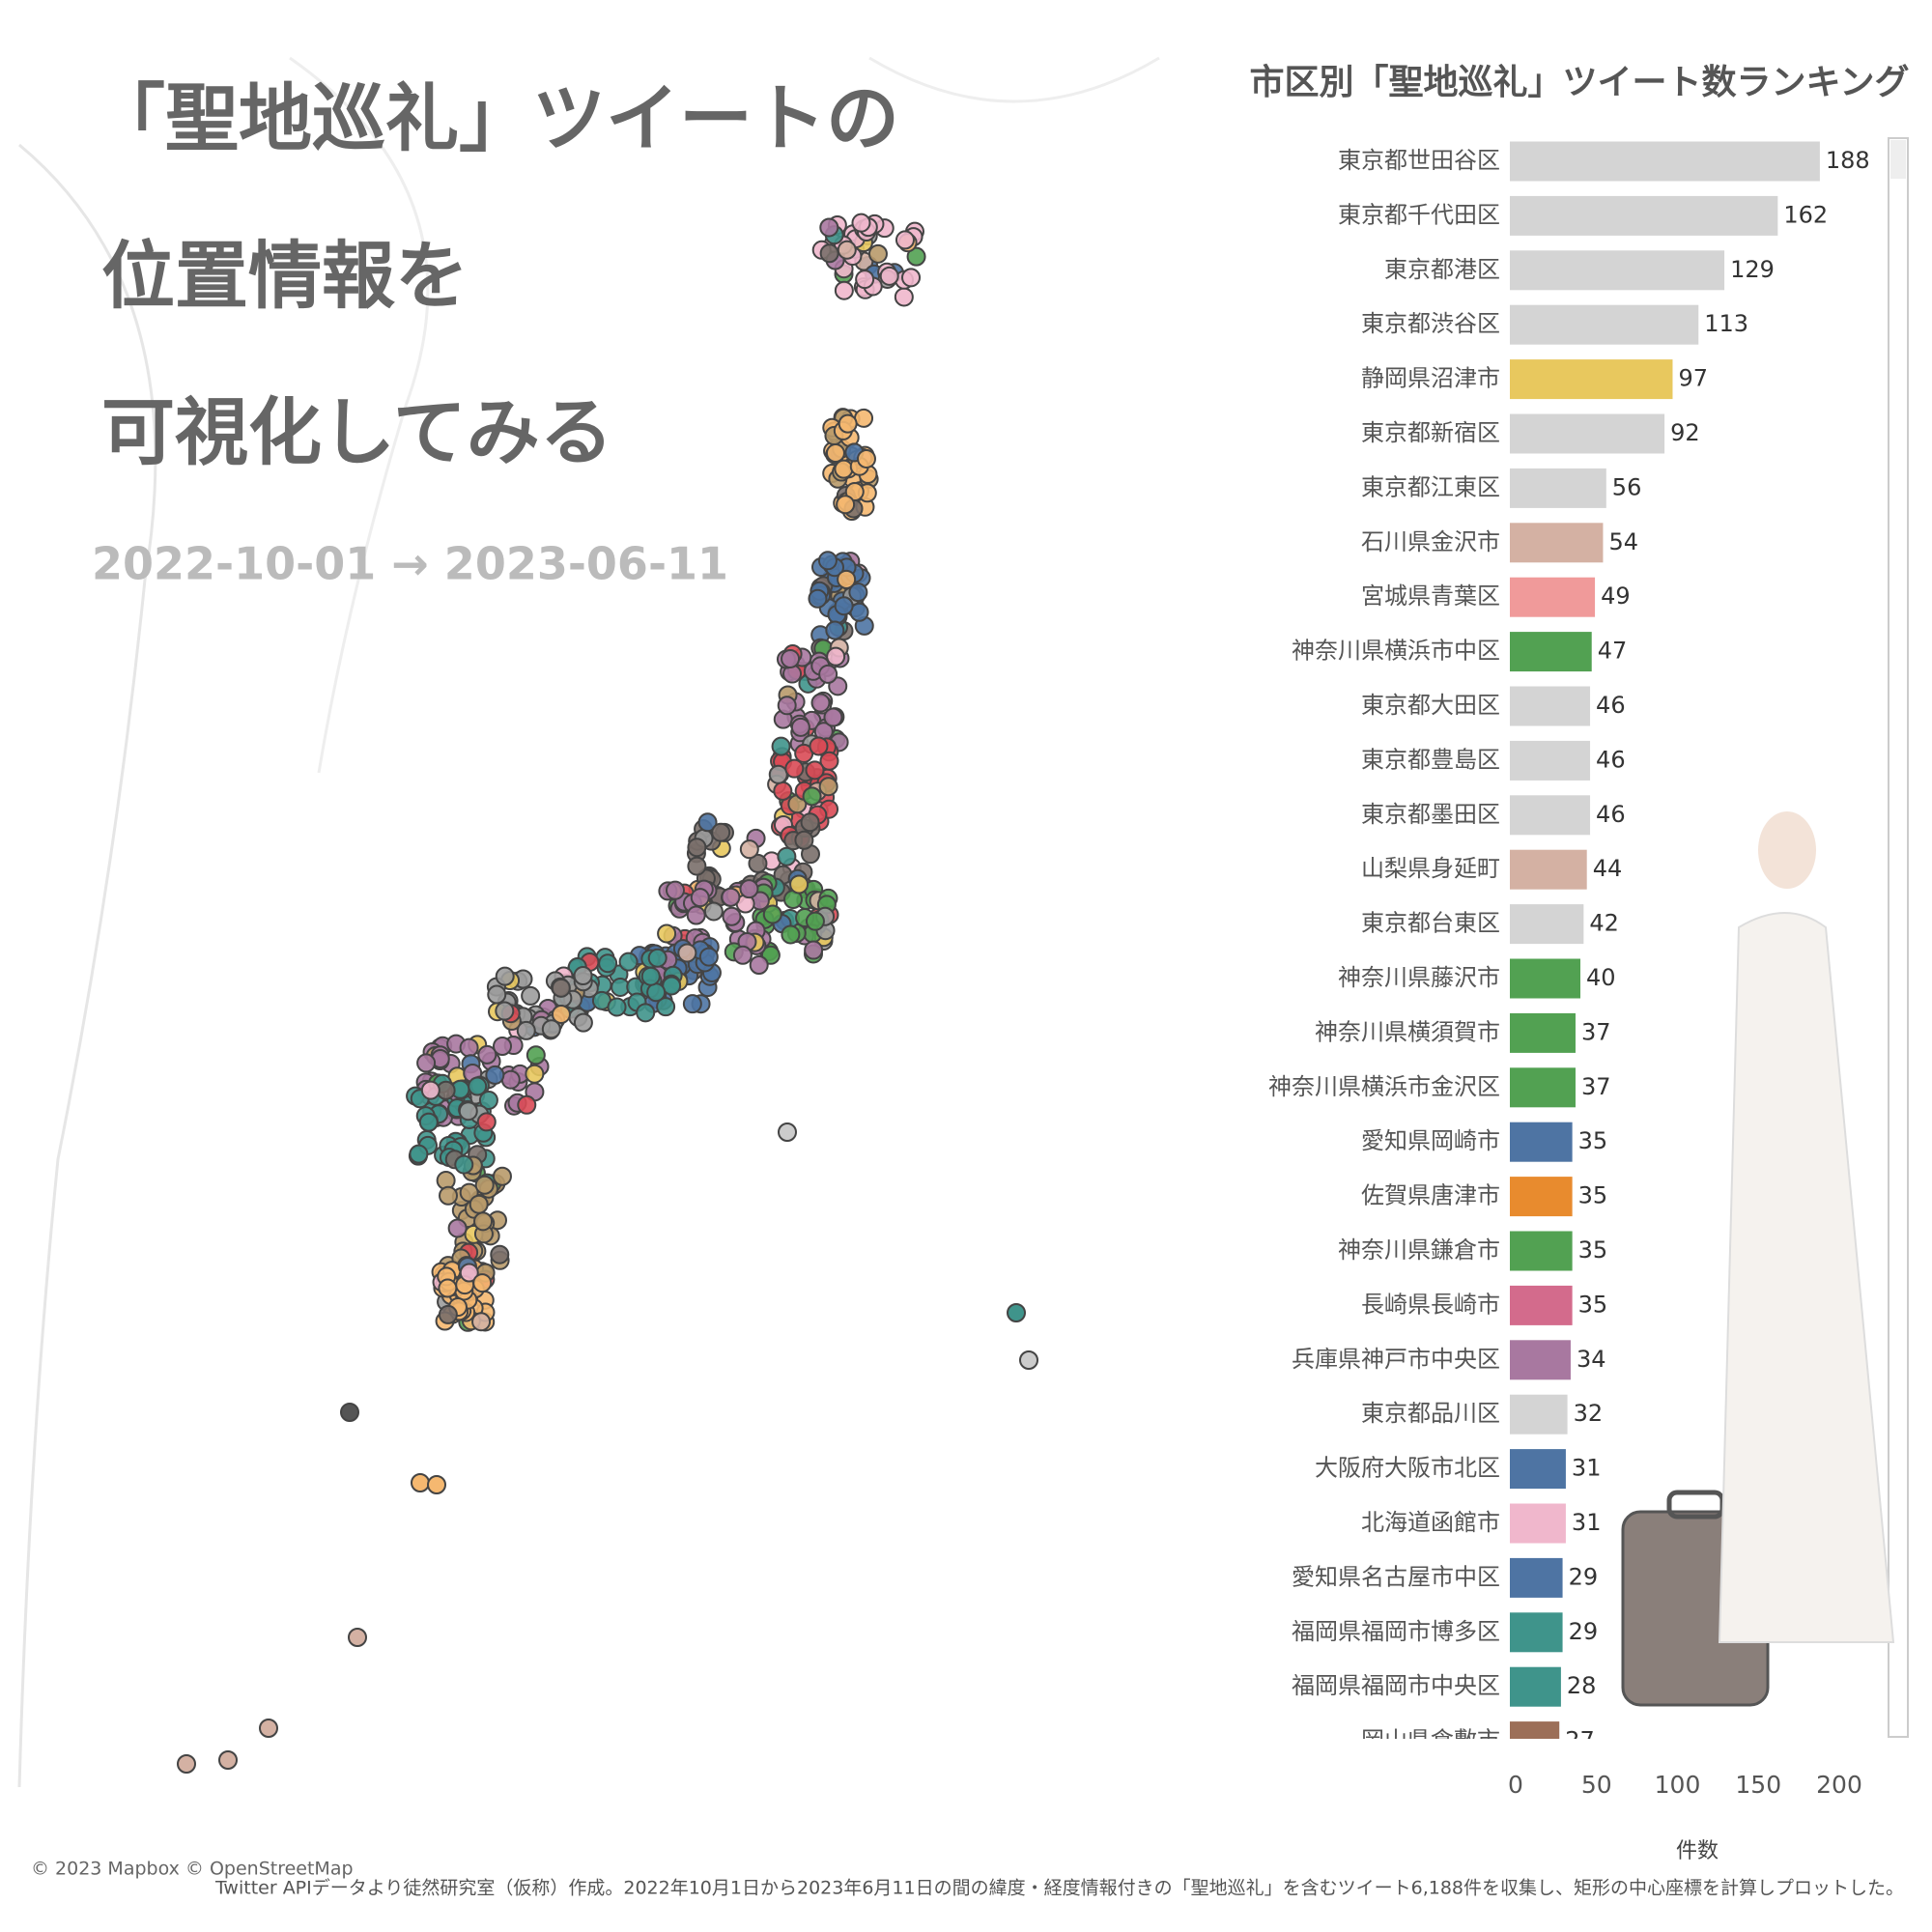 Image resolution: width=1932 pixels, height=1932 pixels. Describe the element at coordinates (1430, 1522) in the screenshot. I see `y-tick-label: 北海道函館市` at that location.